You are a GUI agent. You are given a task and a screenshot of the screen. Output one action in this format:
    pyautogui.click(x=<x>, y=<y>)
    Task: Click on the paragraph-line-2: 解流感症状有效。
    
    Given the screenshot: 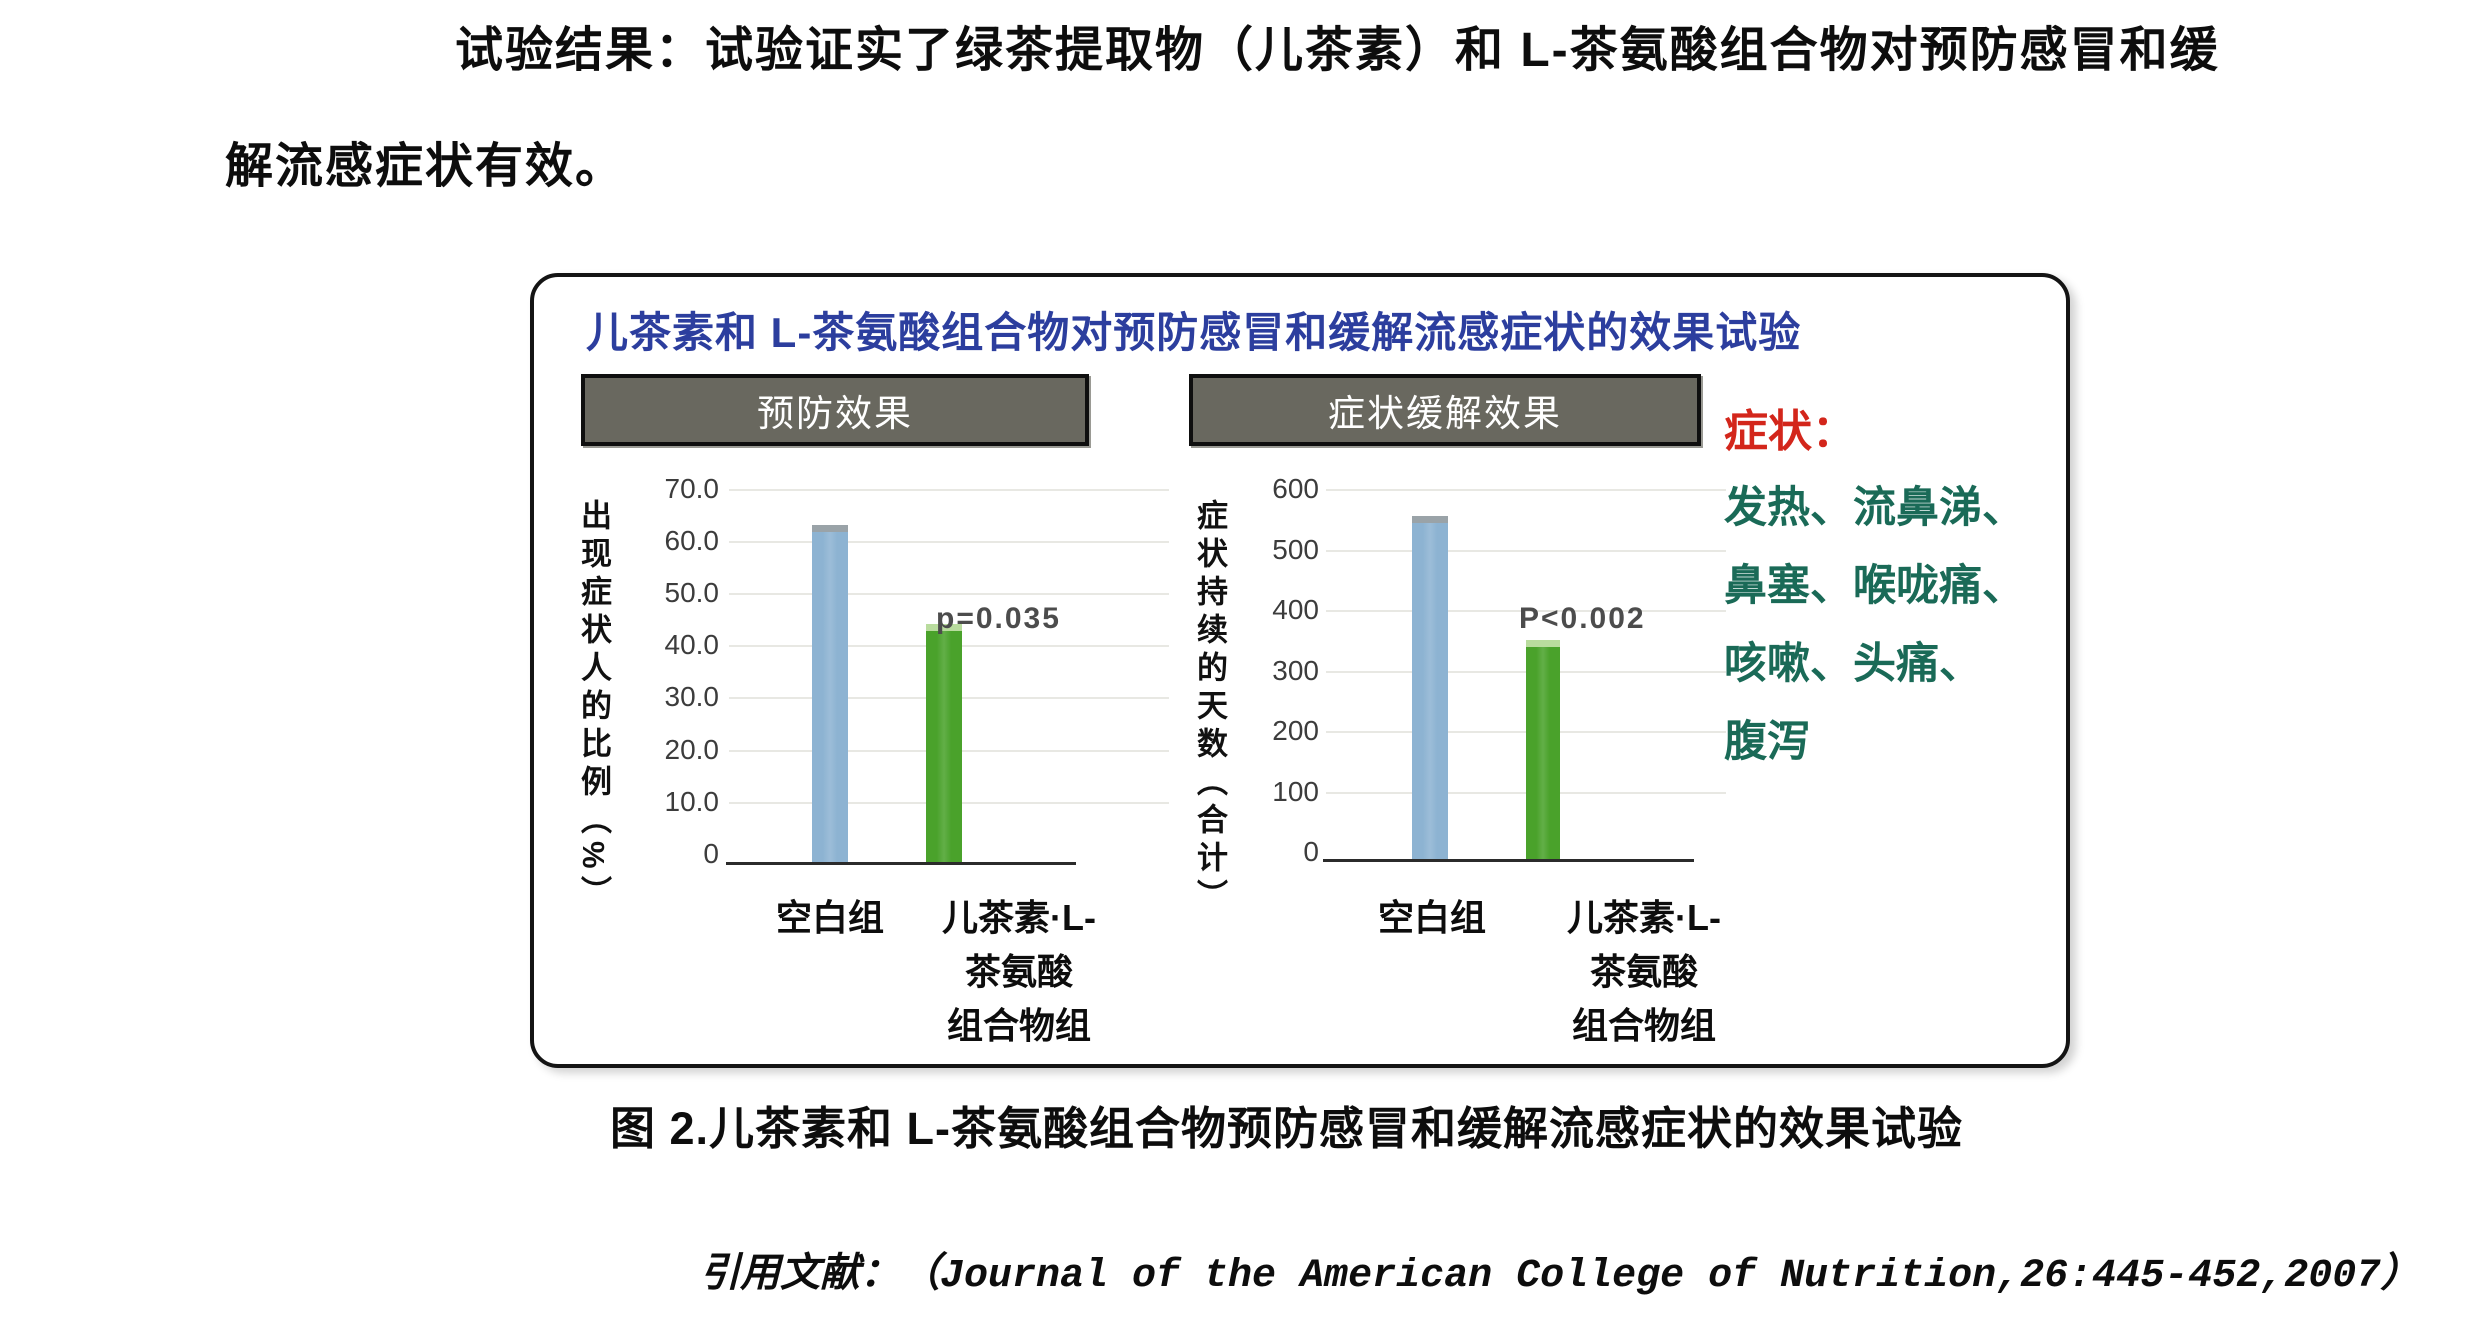 What is the action you would take?
    pyautogui.click(x=425, y=166)
    